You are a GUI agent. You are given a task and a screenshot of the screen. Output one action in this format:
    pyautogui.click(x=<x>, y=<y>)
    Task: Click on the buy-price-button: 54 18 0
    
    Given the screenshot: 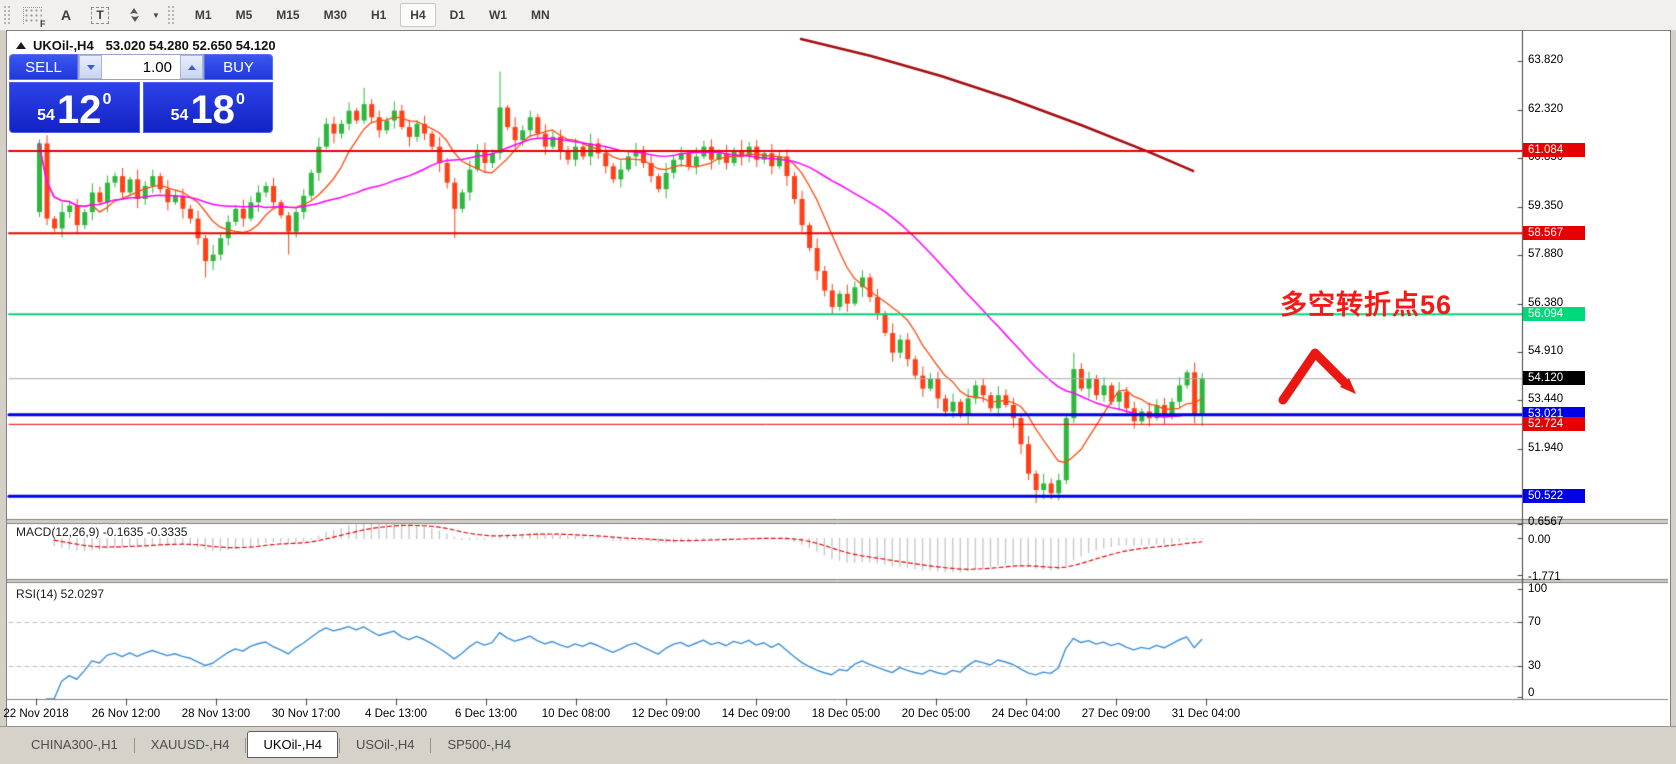 What is the action you would take?
    pyautogui.click(x=207, y=107)
    